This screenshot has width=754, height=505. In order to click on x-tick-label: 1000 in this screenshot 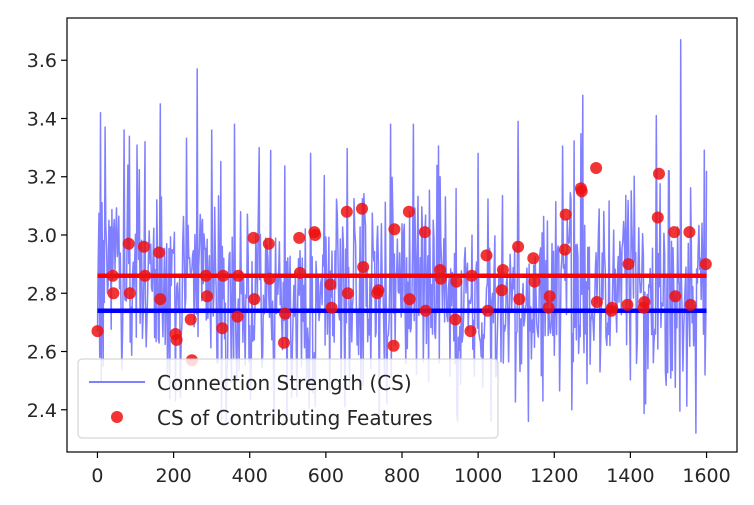, I will do `click(478, 476)`.